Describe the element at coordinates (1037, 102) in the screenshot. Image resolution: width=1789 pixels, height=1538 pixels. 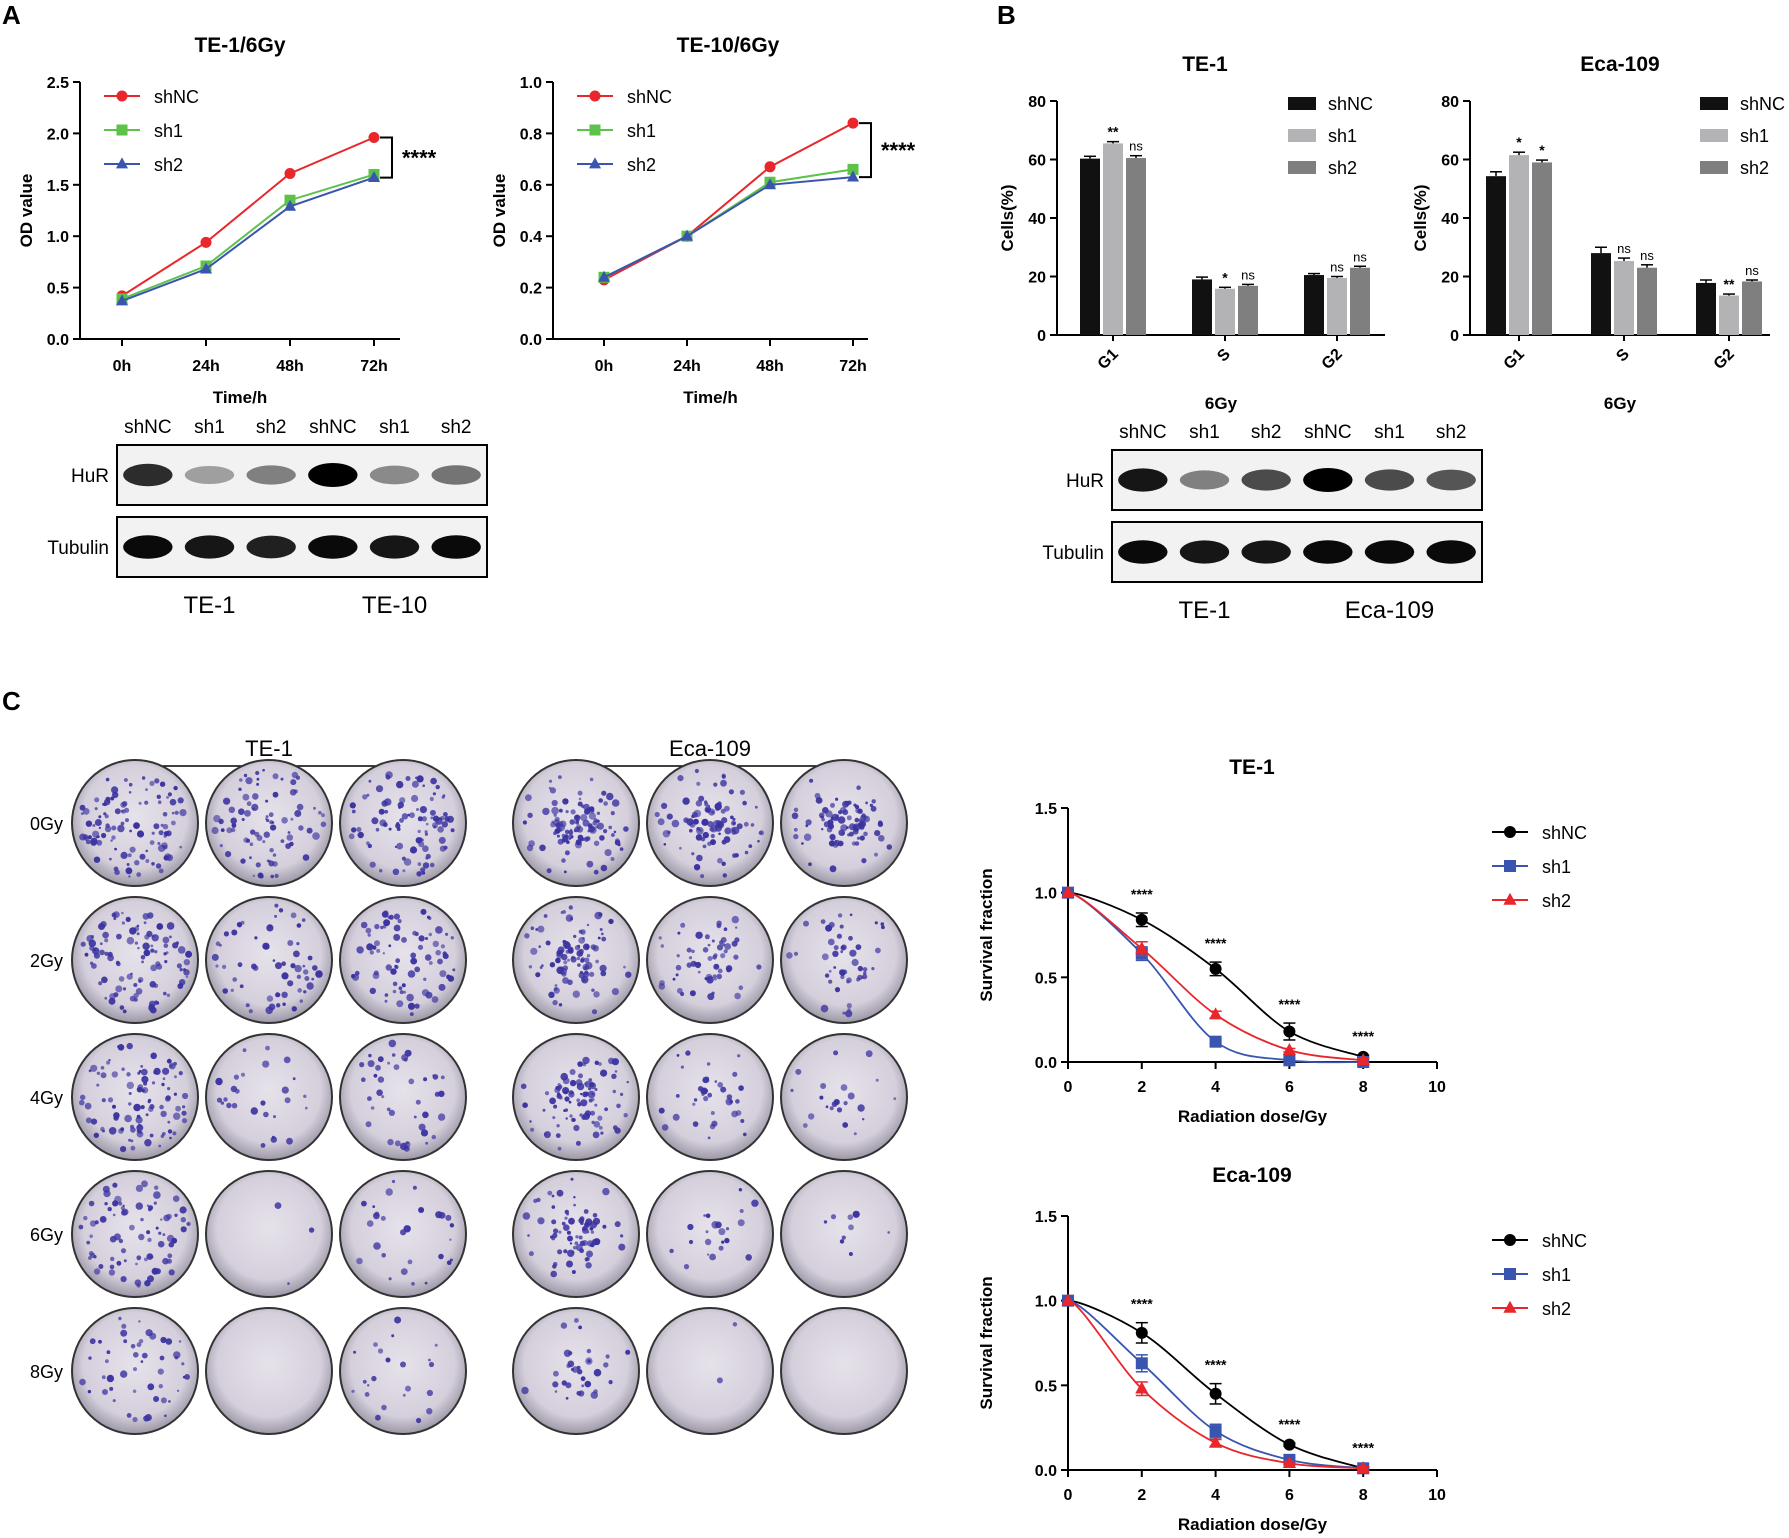
I see `y-tick-label: 80` at that location.